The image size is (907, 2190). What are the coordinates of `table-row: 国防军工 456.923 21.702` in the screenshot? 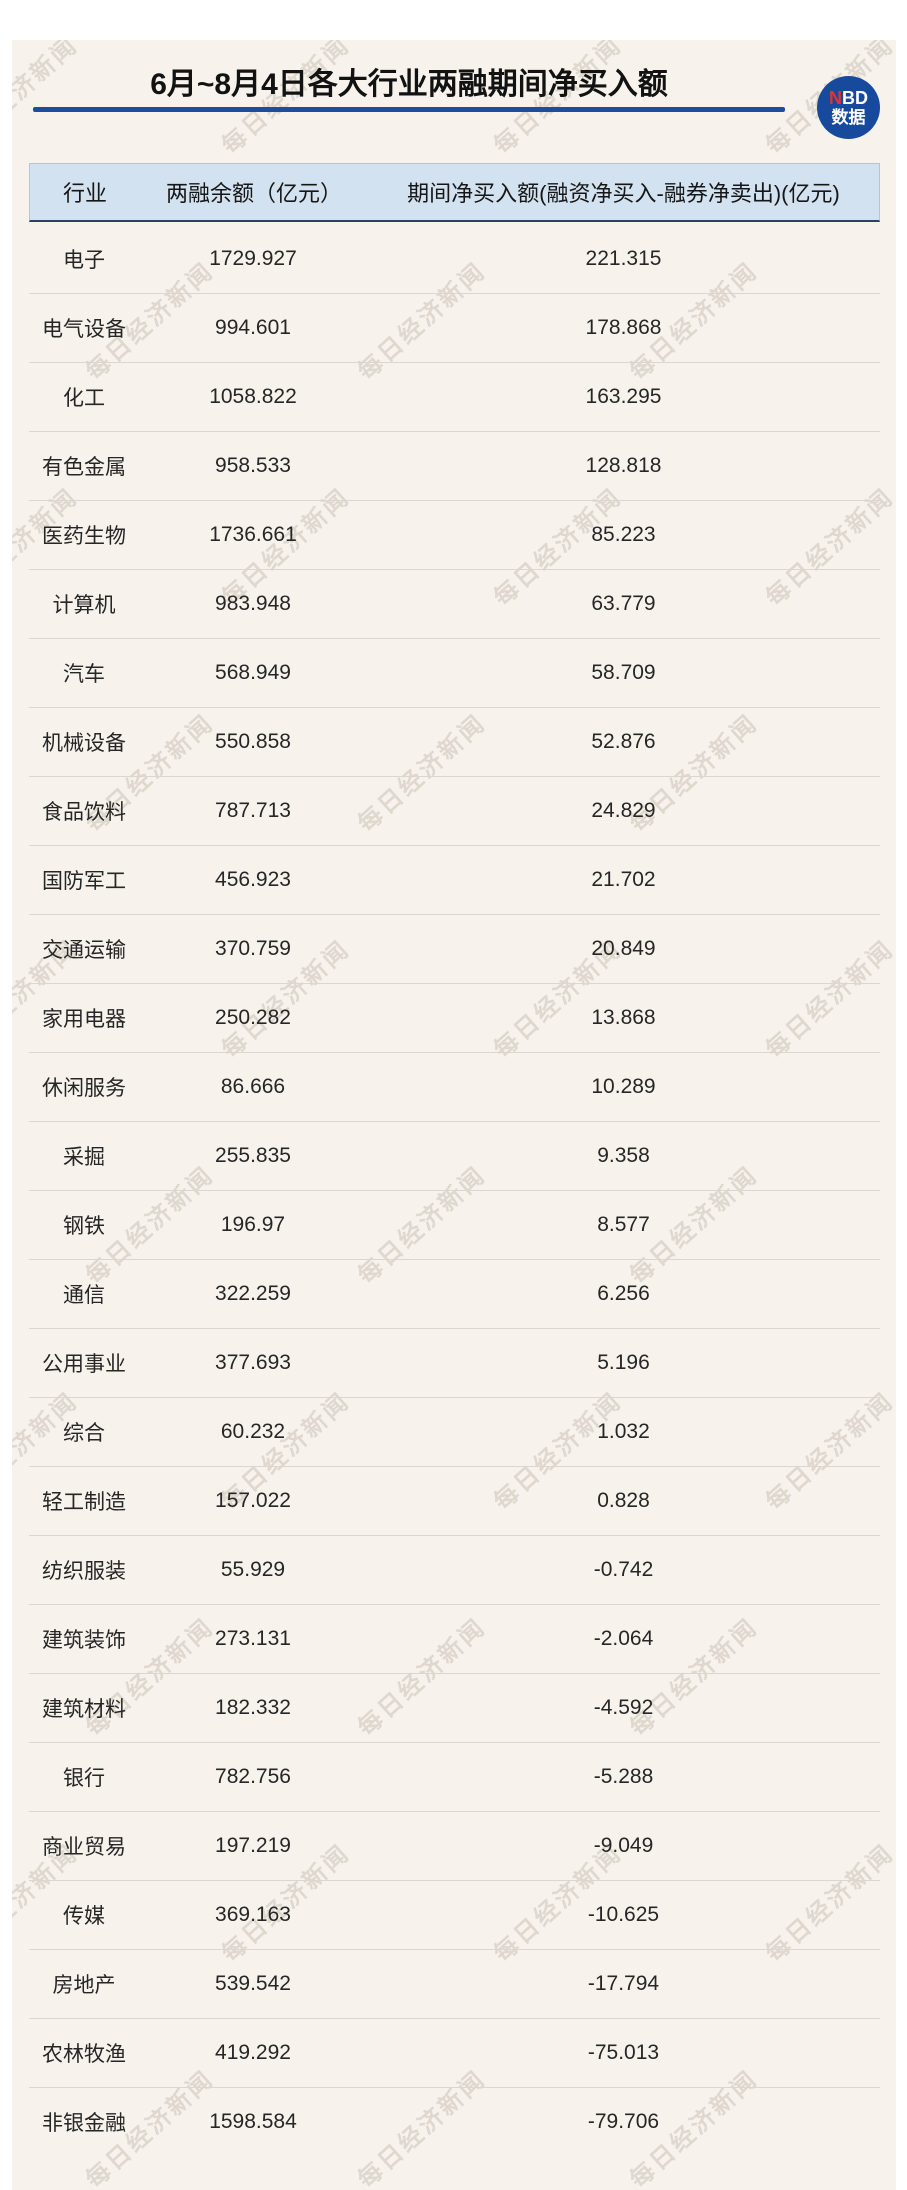 It's located at (454, 879).